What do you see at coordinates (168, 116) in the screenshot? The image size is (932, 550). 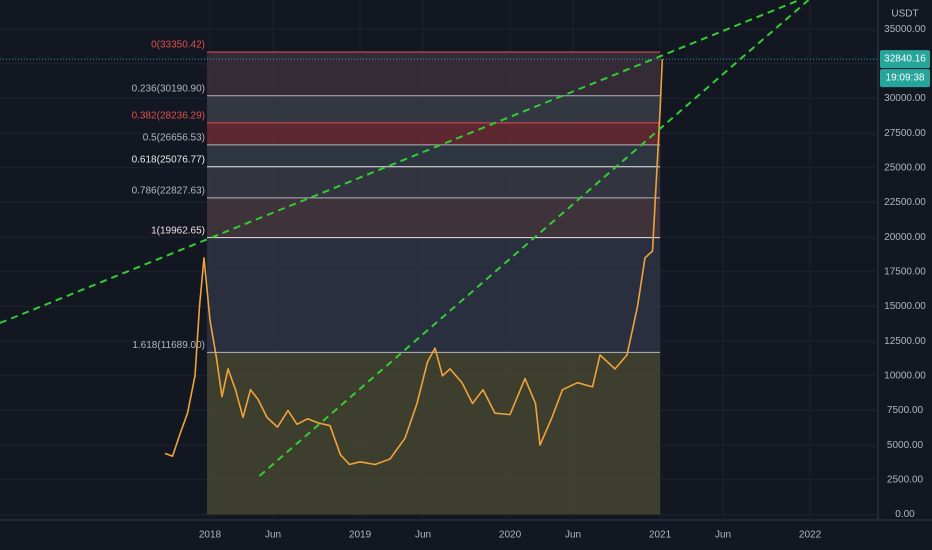 I see `fib-level-label: 0.382(28236.29)` at bounding box center [168, 116].